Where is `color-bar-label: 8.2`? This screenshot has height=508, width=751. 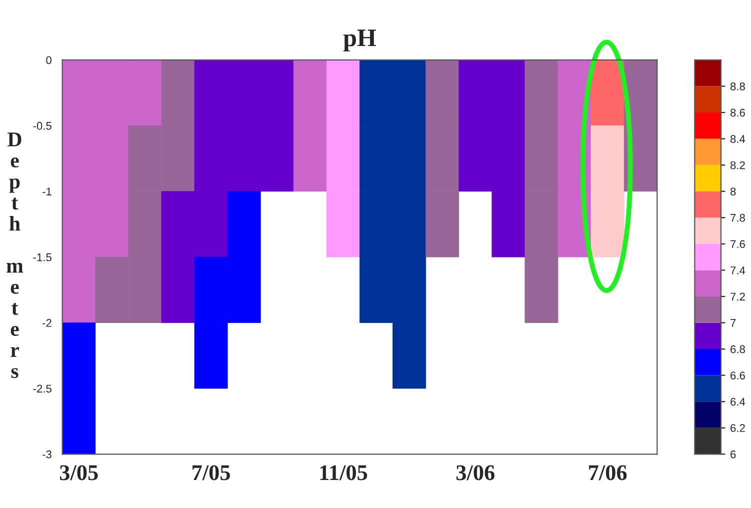 color-bar-label: 8.2 is located at coordinates (737, 165).